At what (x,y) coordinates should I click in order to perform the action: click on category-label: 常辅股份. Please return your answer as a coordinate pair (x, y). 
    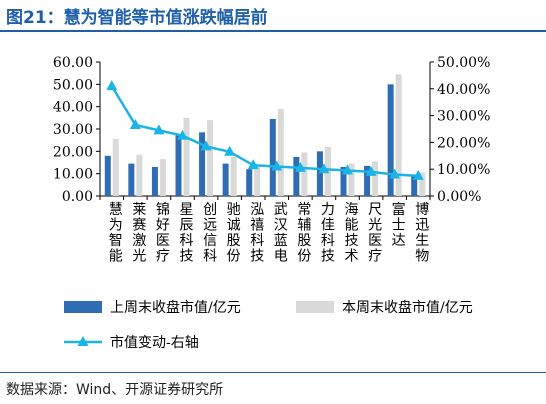
    Looking at the image, I should click on (304, 233).